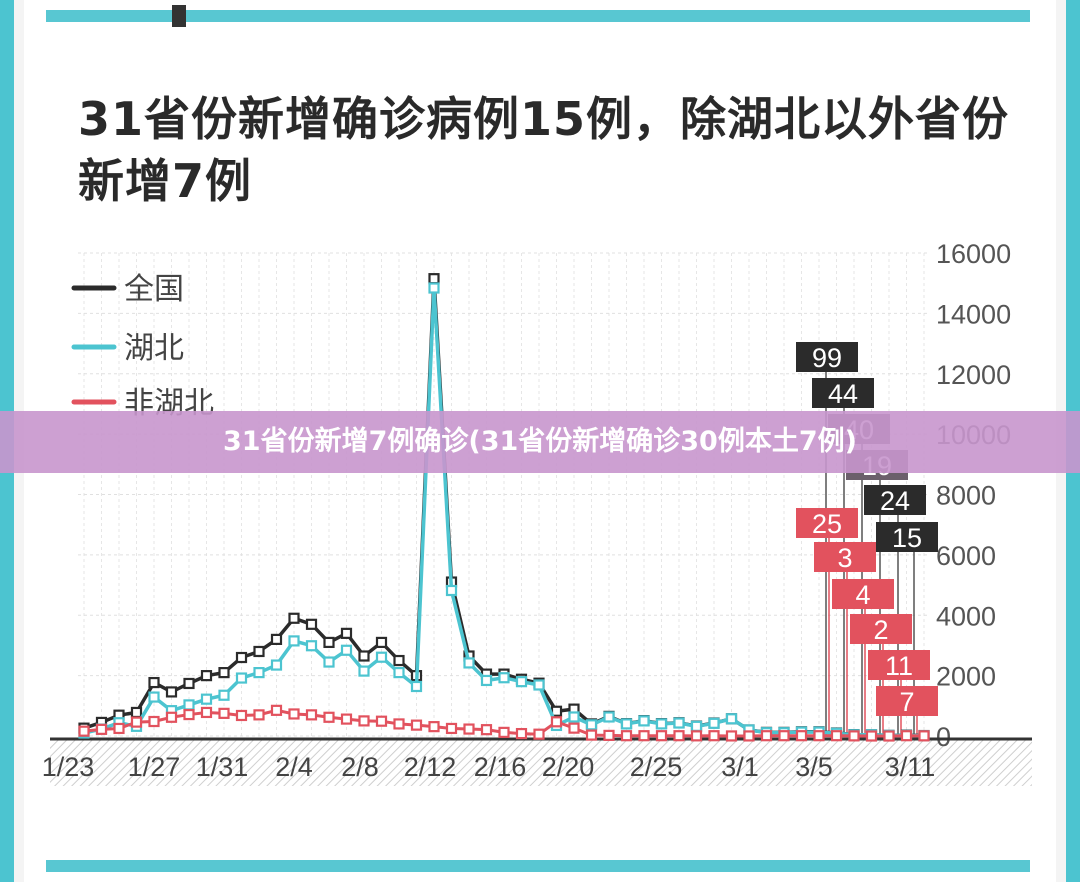 The image size is (1080, 882). I want to click on y-tick-label: 6000, so click(966, 556).